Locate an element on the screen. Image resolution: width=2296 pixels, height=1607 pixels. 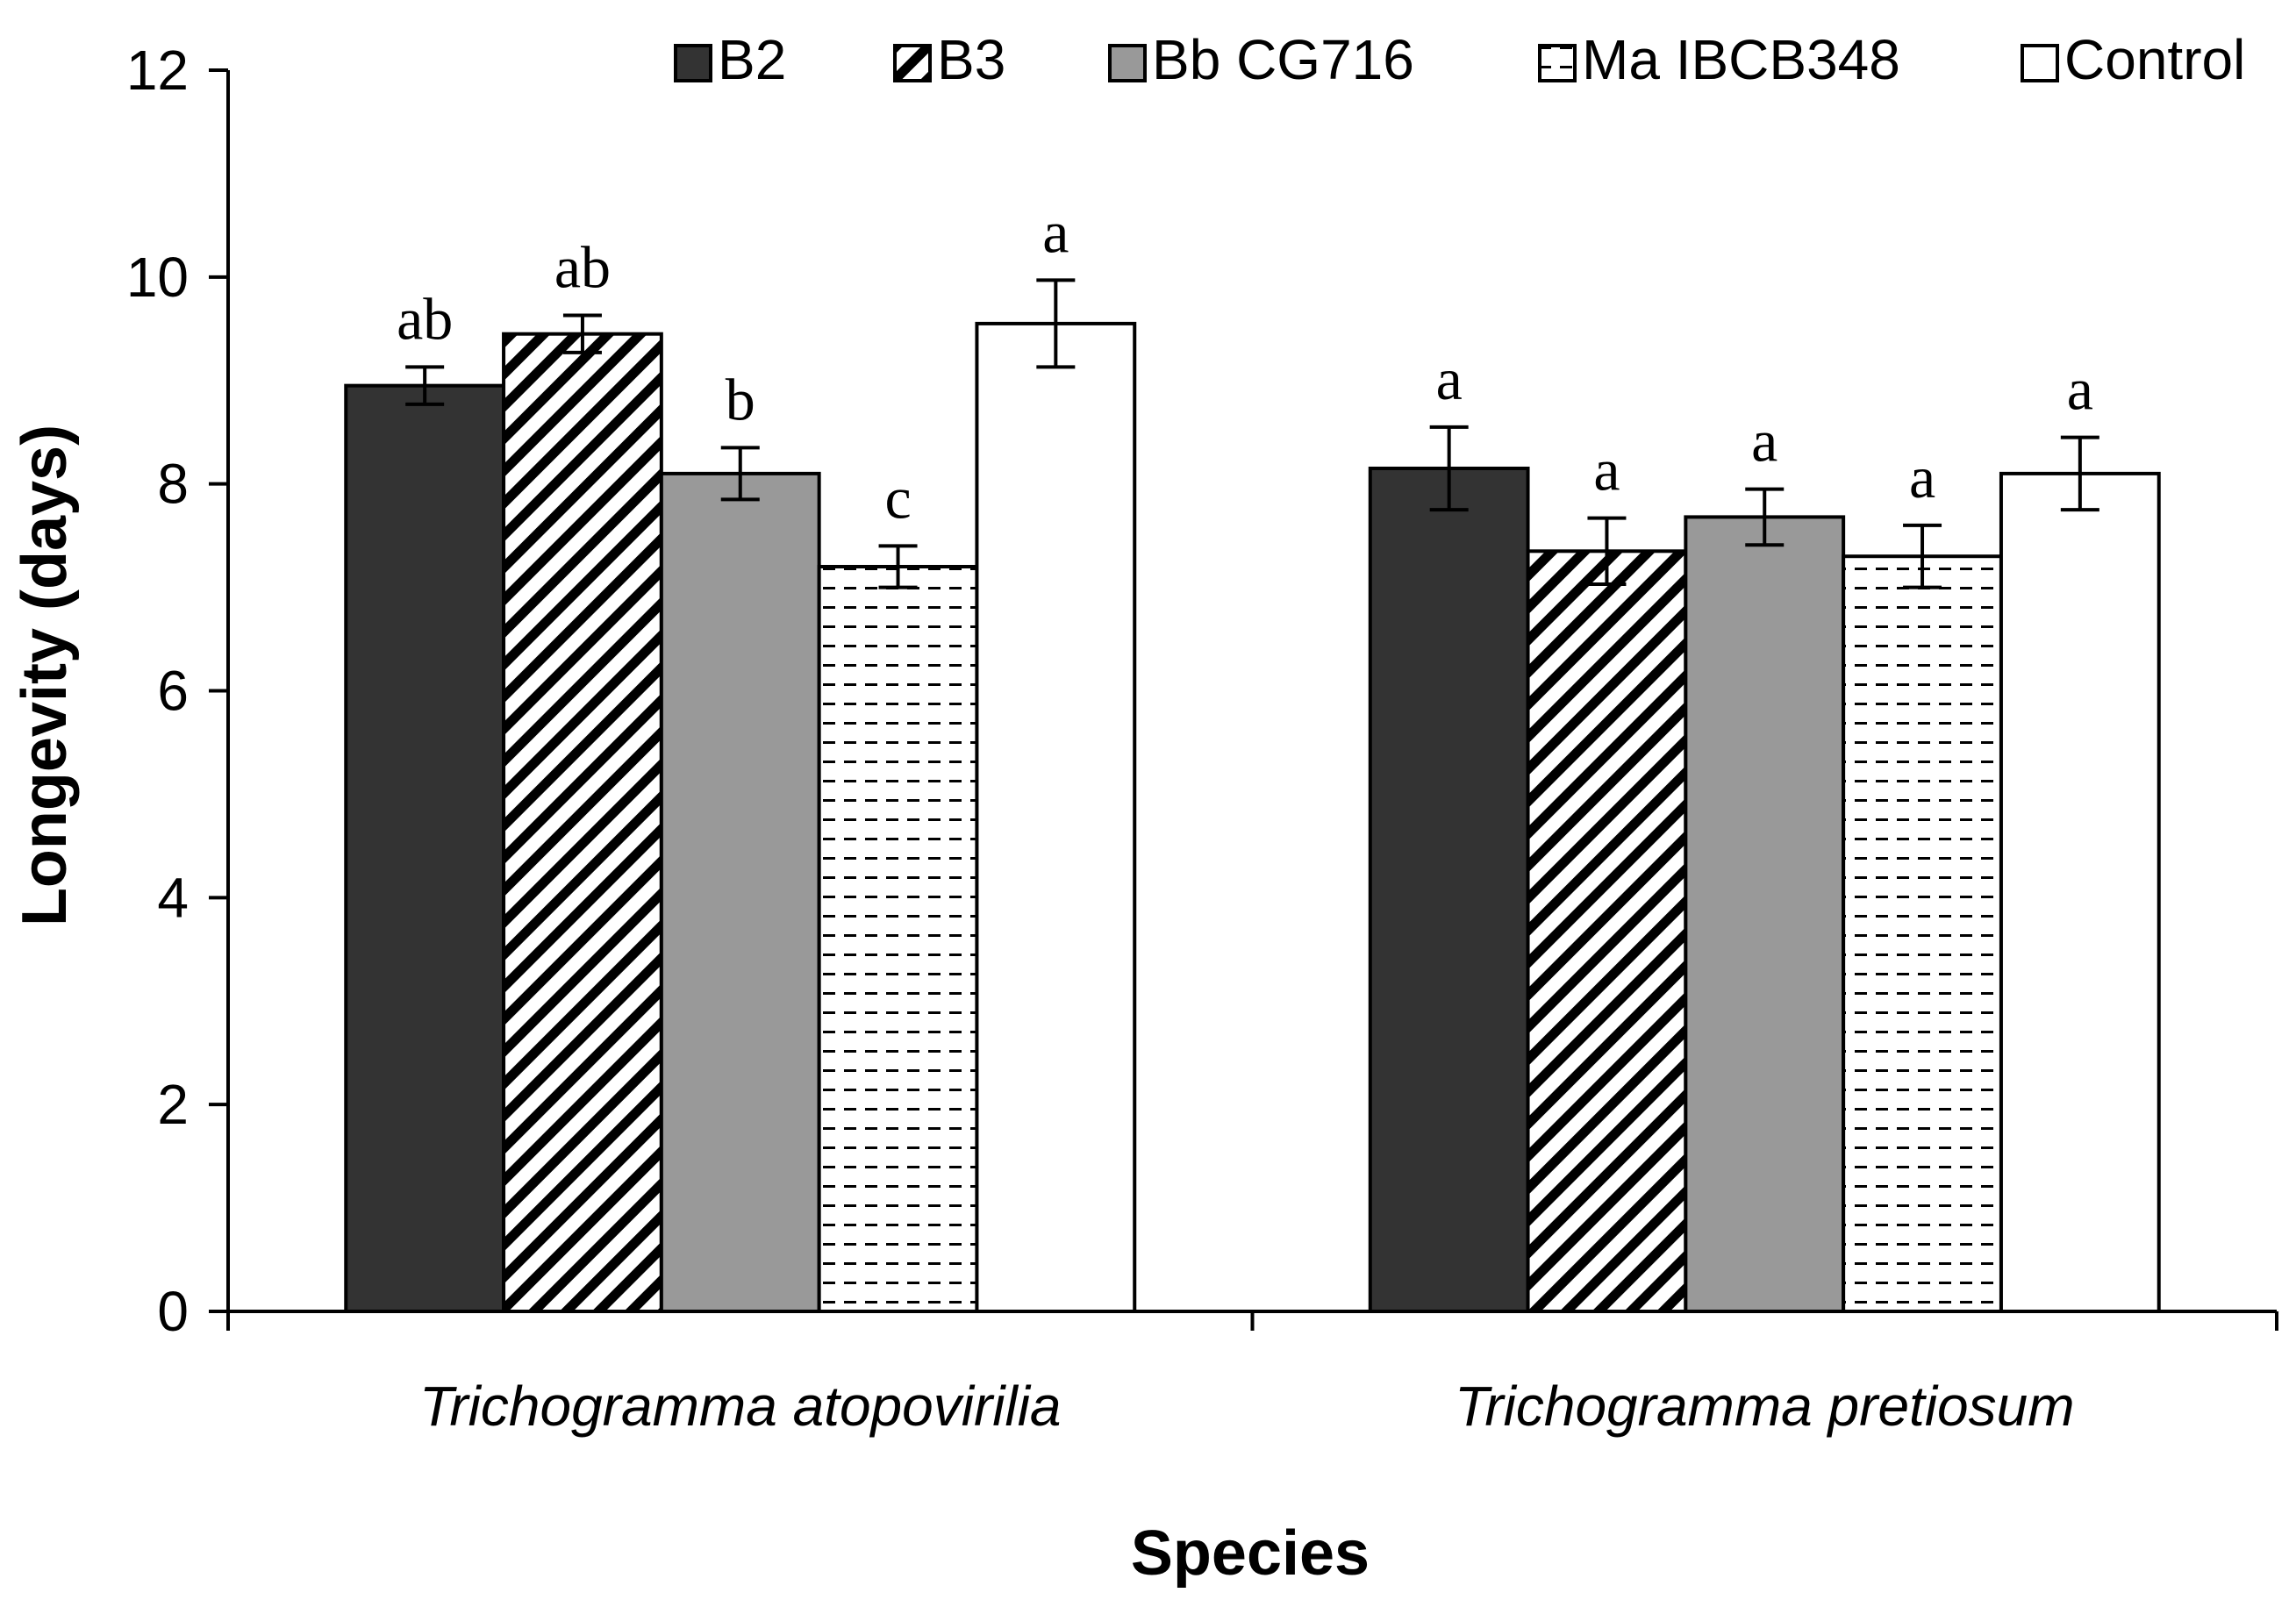
y-axis-title: Longevity (days) is located at coordinates (45, 675).